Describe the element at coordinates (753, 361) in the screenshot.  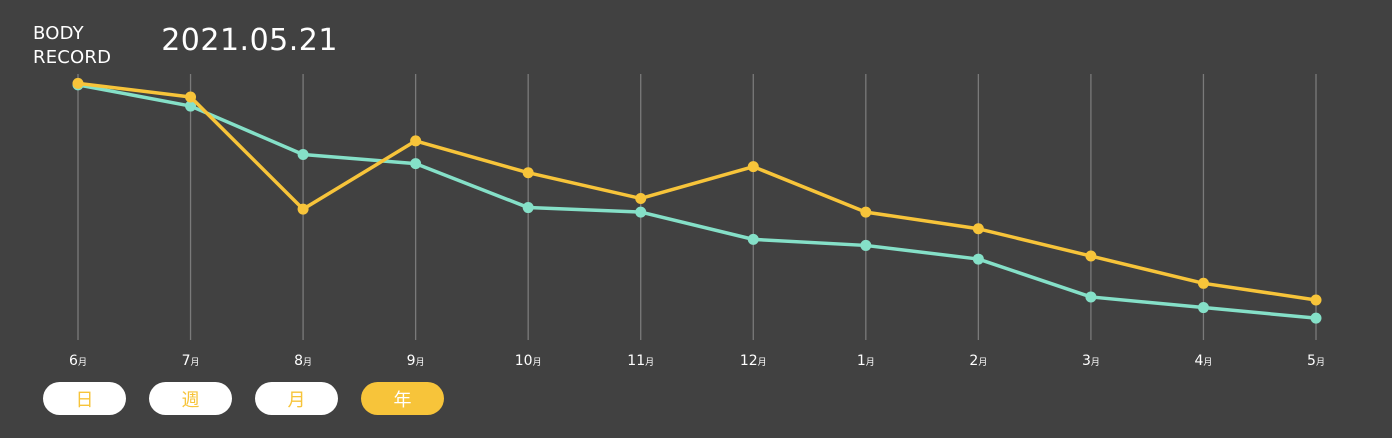
I see `x-tick-label-12: 12月` at that location.